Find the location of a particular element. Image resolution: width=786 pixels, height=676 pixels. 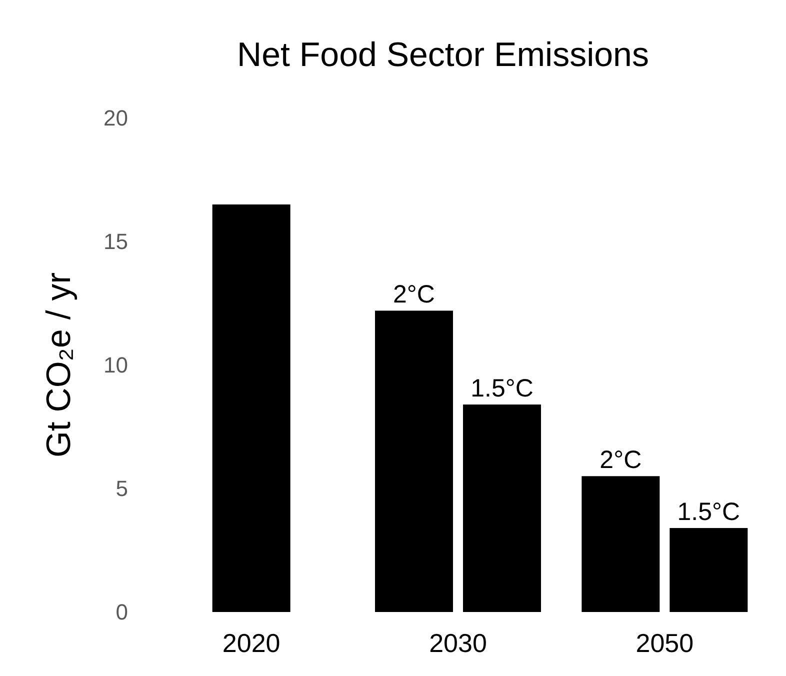

y-tick-label: 0 is located at coordinates (122, 612).